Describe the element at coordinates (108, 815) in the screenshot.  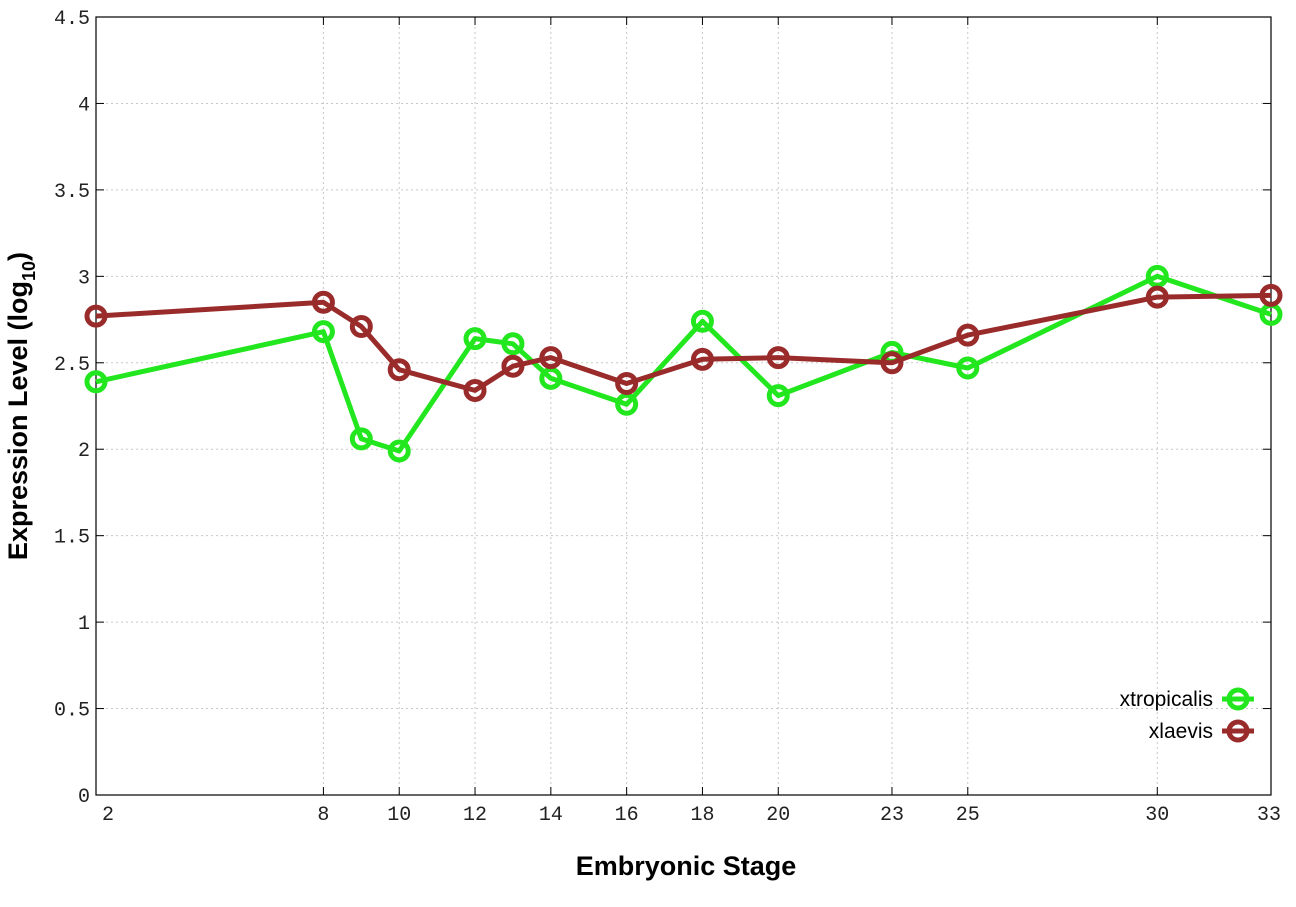
I see `x-tick-label: 2` at that location.